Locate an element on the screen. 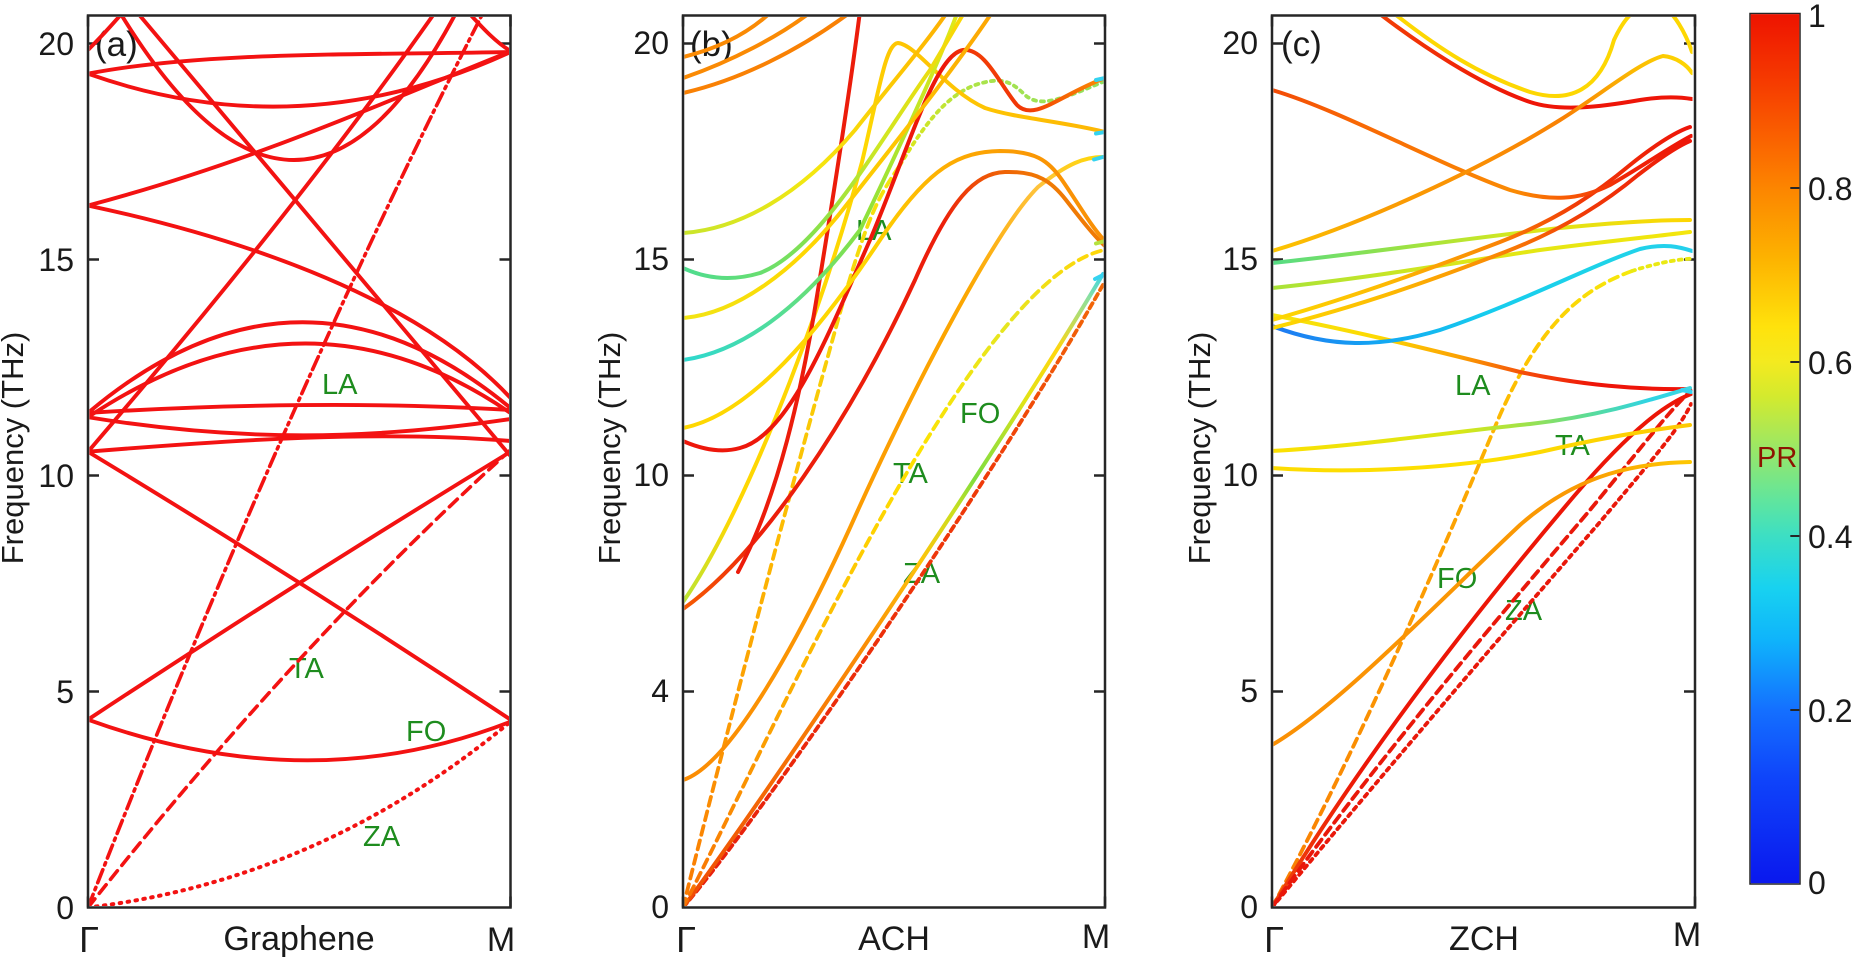 This screenshot has height=963, width=1854. svg-text: ACH is located at coordinates (894, 939).